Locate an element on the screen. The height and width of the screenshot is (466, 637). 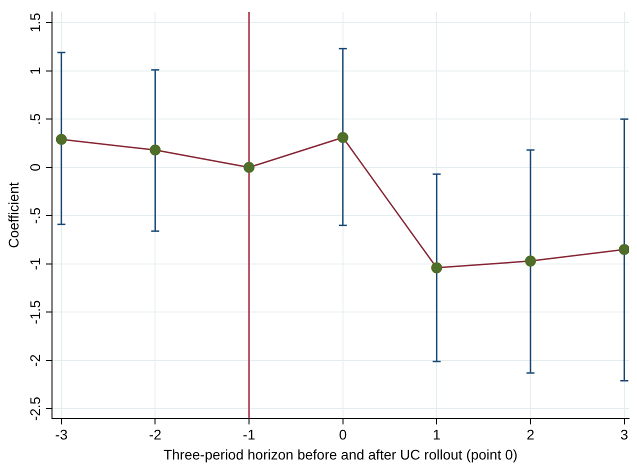
x-axis-title: Three-period horizon before and after UC rollout (point 0) is located at coordinates (340, 454).